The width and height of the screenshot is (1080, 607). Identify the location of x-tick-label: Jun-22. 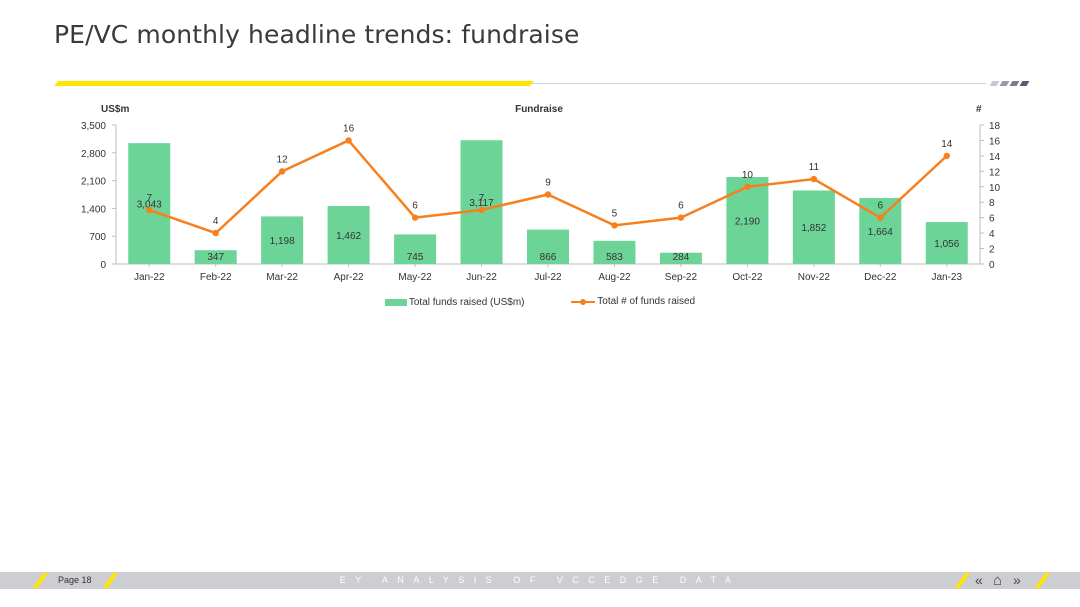
(481, 277).